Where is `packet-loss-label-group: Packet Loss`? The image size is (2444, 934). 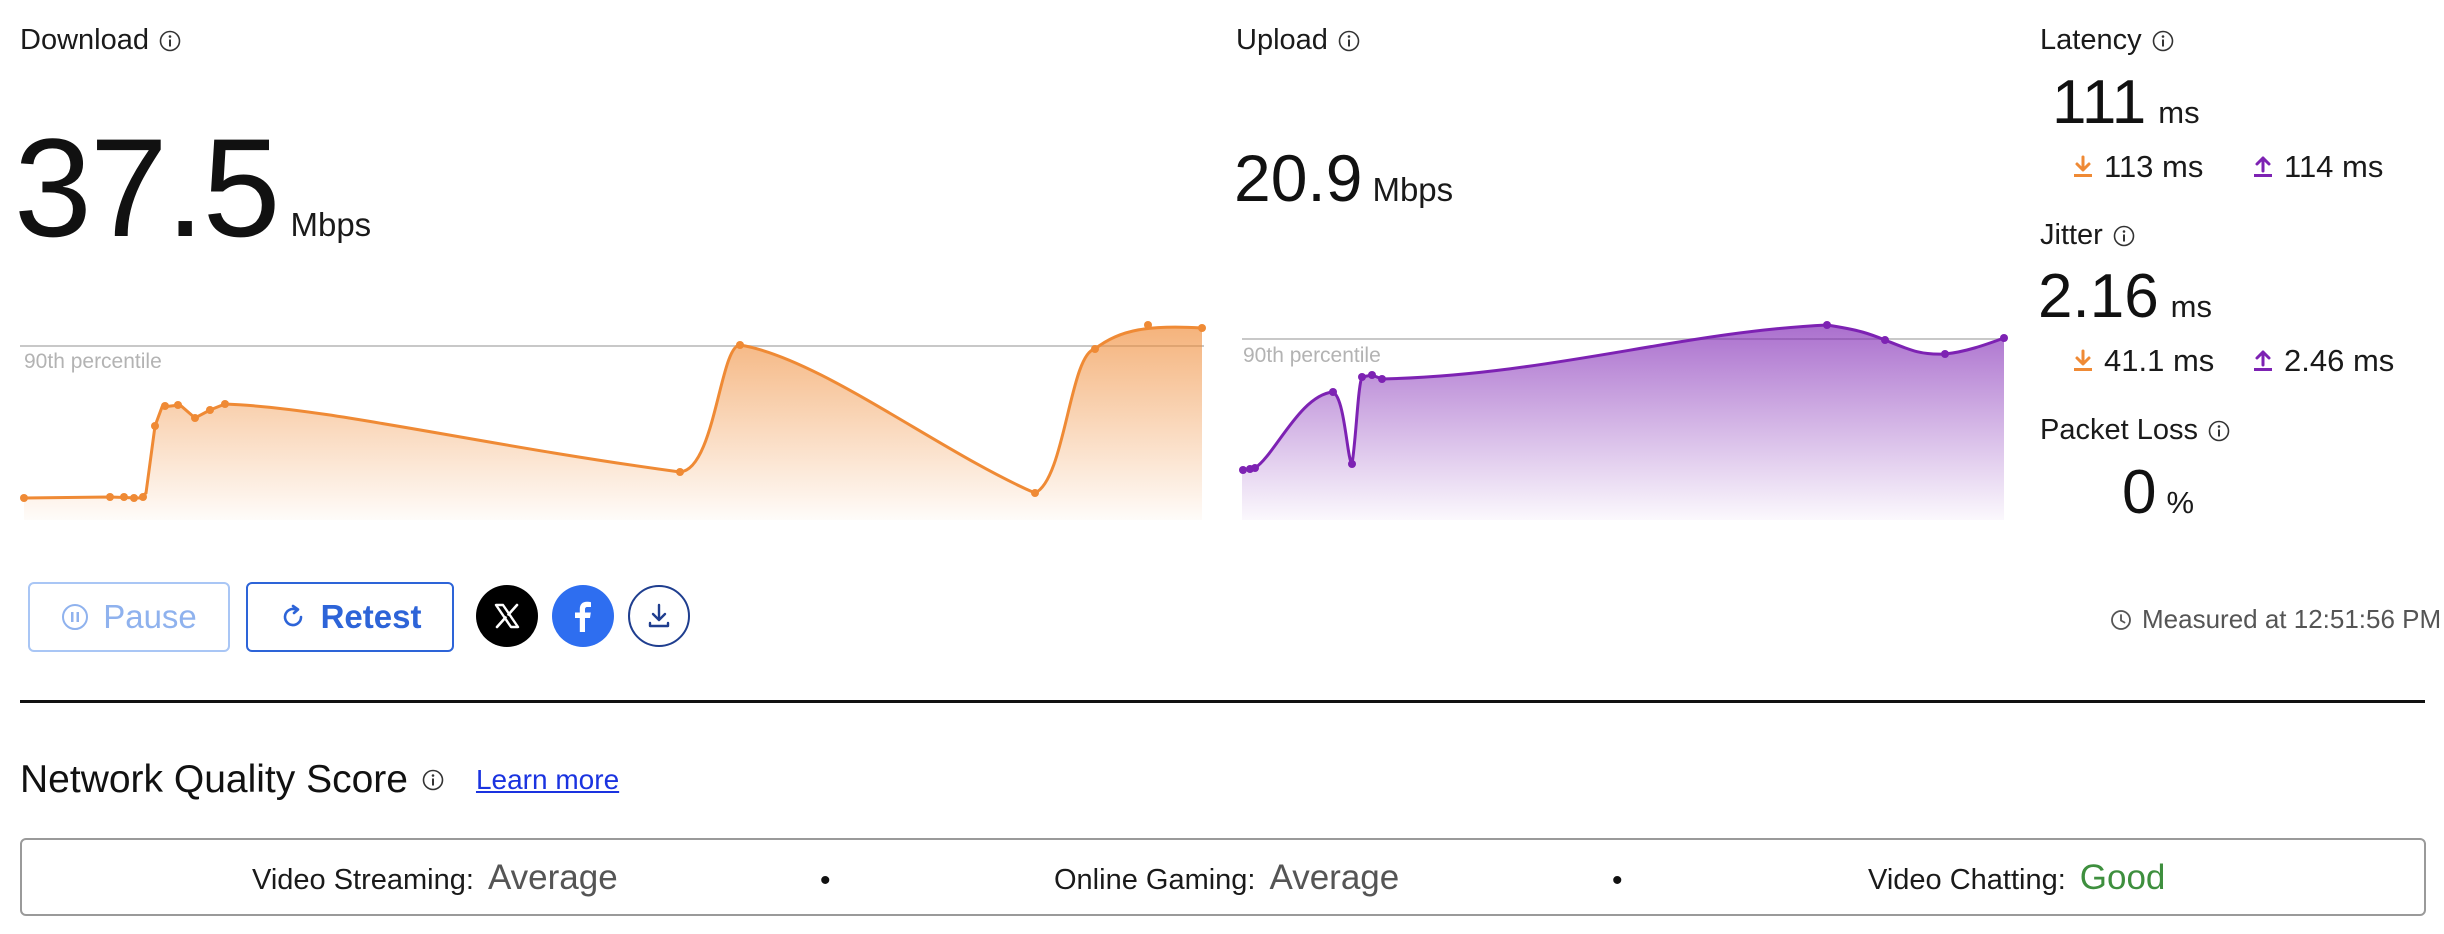 packet-loss-label-group: Packet Loss is located at coordinates (2135, 430).